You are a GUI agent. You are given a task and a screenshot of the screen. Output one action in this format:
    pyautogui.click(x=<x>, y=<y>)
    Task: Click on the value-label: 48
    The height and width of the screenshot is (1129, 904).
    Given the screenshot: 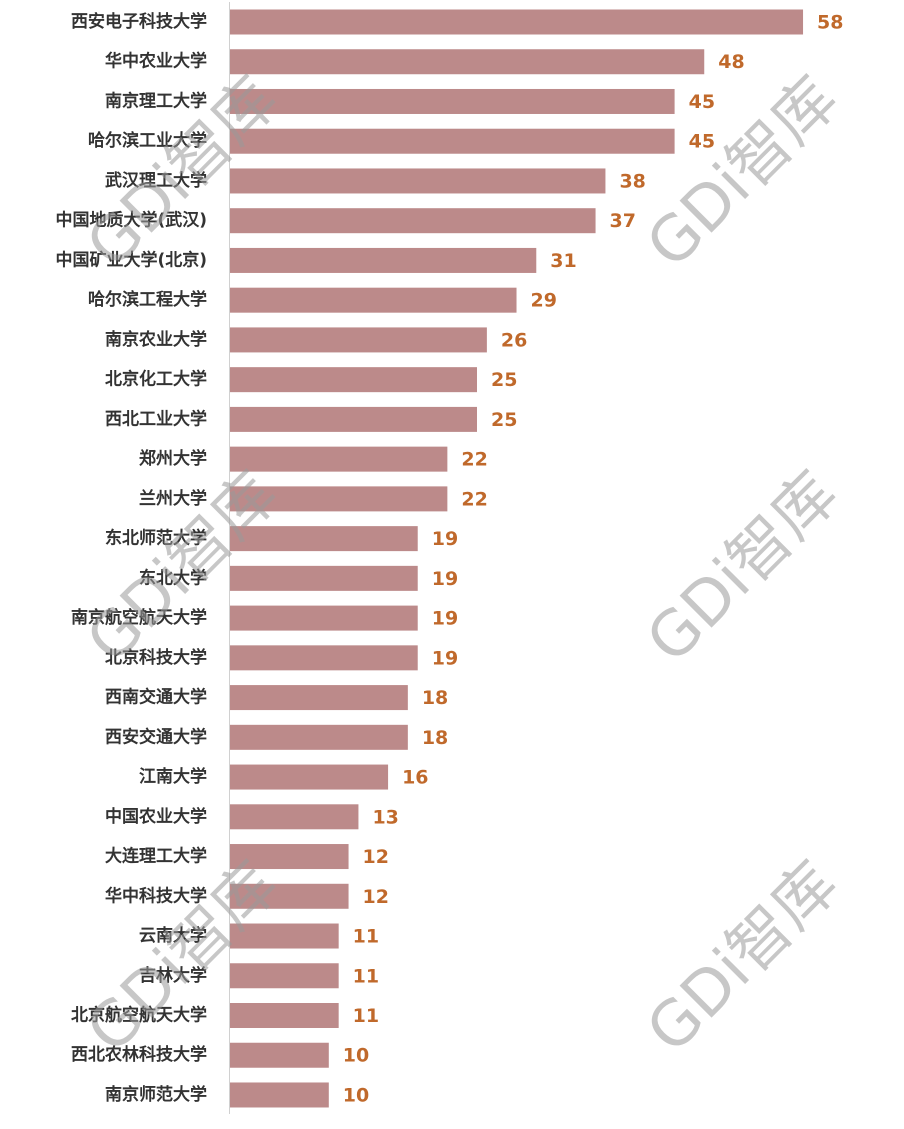 What is the action you would take?
    pyautogui.click(x=731, y=62)
    